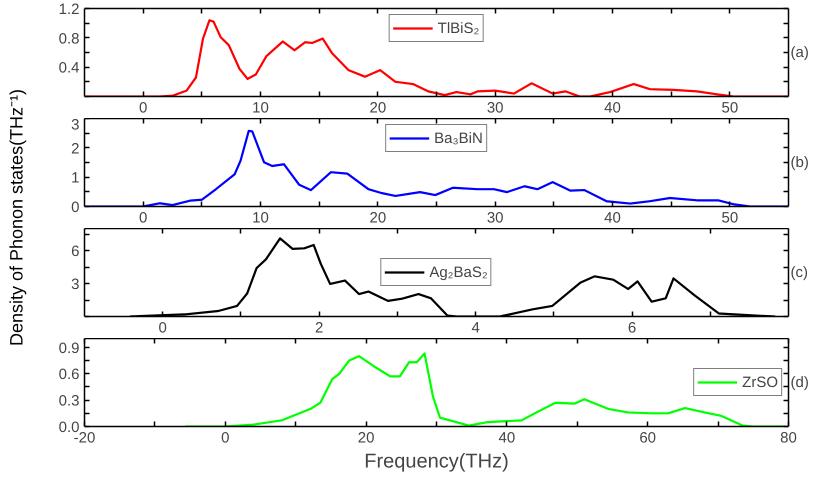 This screenshot has height=488, width=819. Describe the element at coordinates (799, 272) in the screenshot. I see `text: (c)` at that location.